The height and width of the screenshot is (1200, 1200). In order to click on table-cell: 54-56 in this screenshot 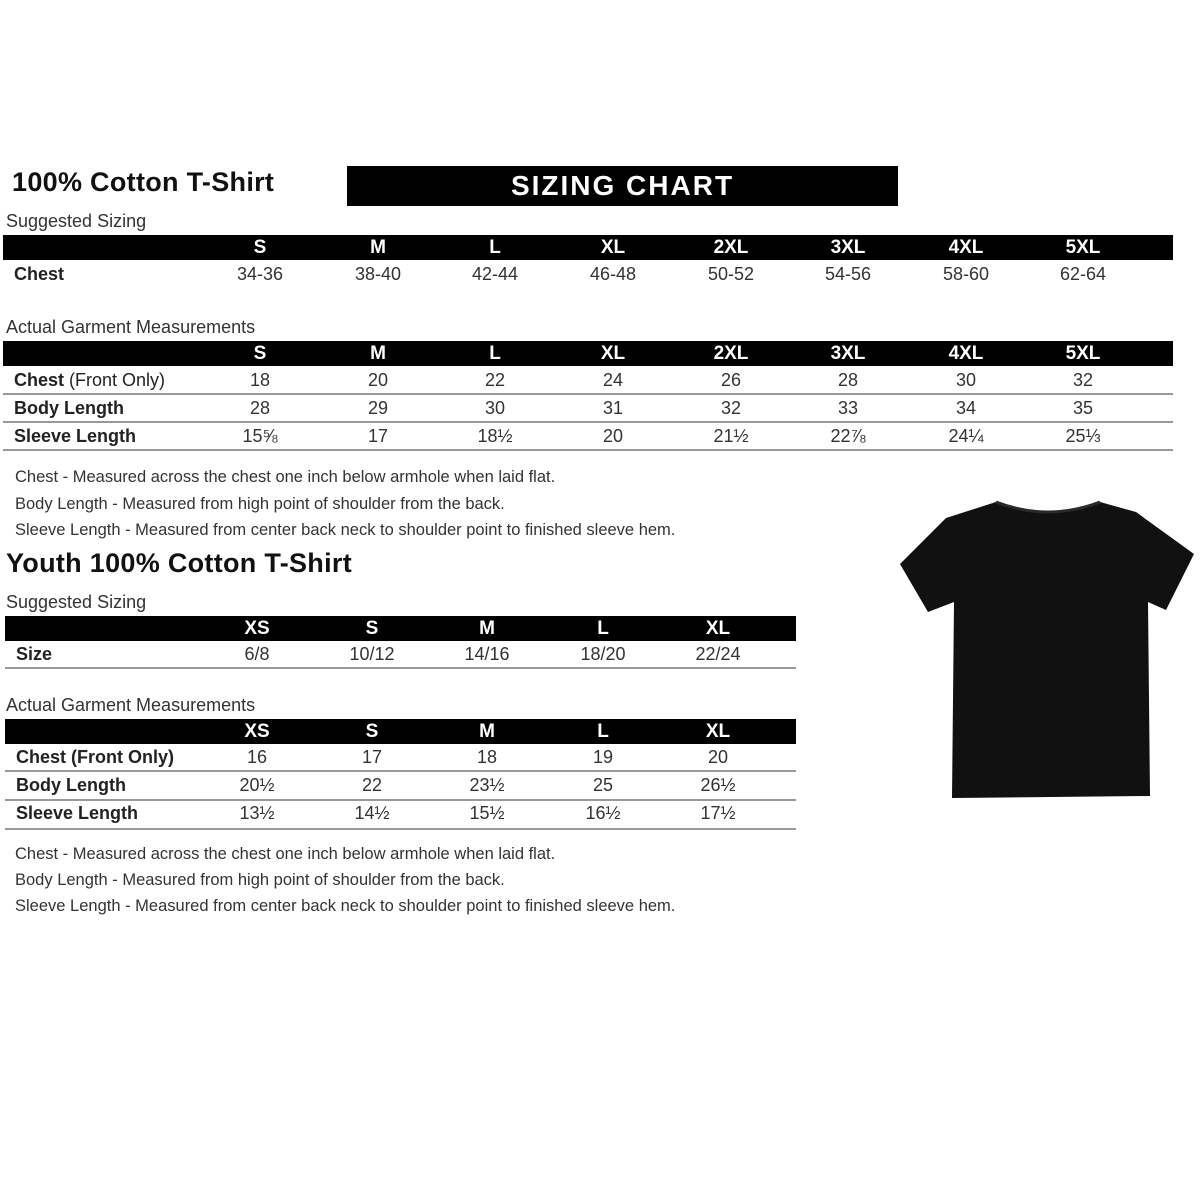, I will do `click(848, 274)`.